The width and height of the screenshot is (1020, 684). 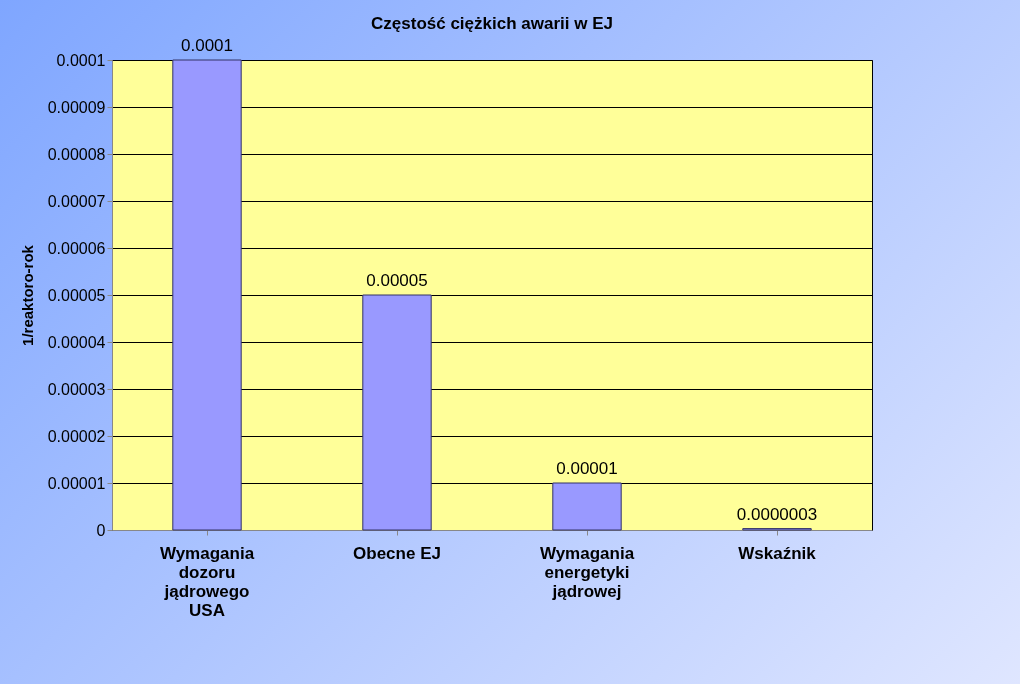 What do you see at coordinates (777, 514) in the screenshot?
I see `data-label: 0.0000003` at bounding box center [777, 514].